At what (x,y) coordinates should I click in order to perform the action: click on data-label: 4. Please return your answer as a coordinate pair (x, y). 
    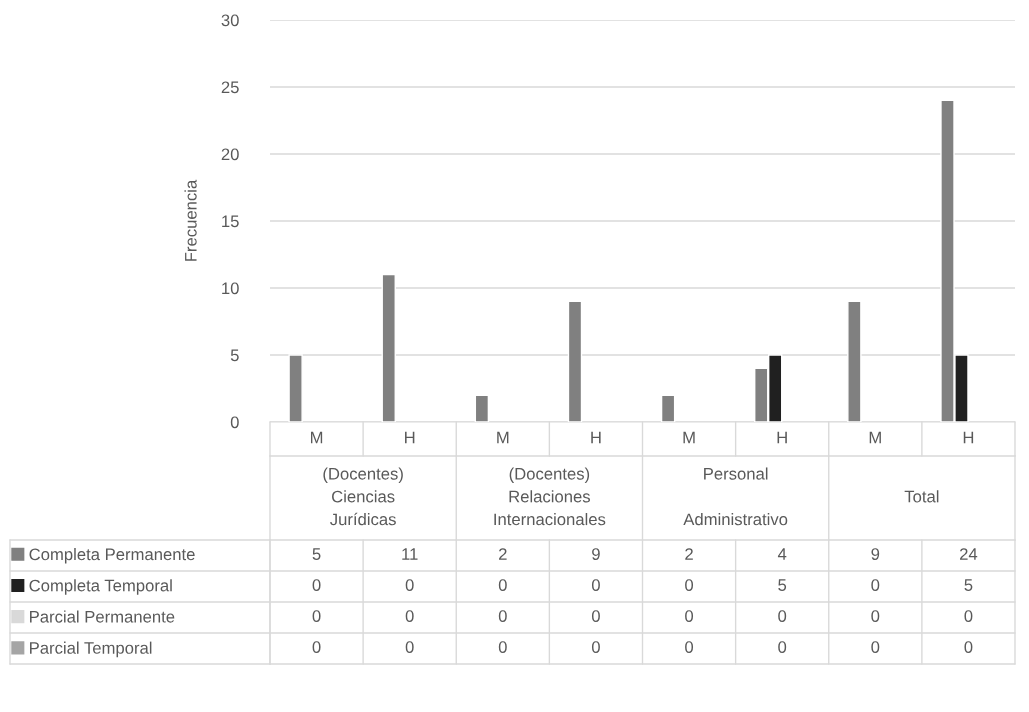
    Looking at the image, I should click on (782, 554).